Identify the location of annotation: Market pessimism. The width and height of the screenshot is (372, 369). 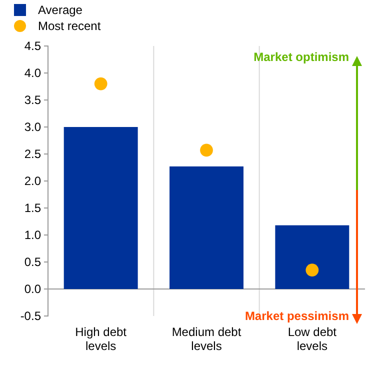
(296, 316).